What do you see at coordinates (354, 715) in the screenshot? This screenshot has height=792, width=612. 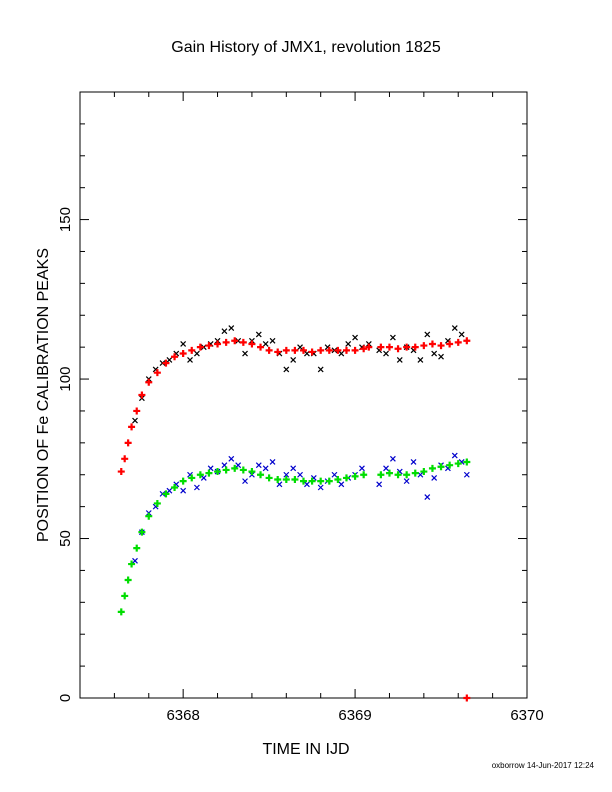 I see `x-tick-label: 6369` at bounding box center [354, 715].